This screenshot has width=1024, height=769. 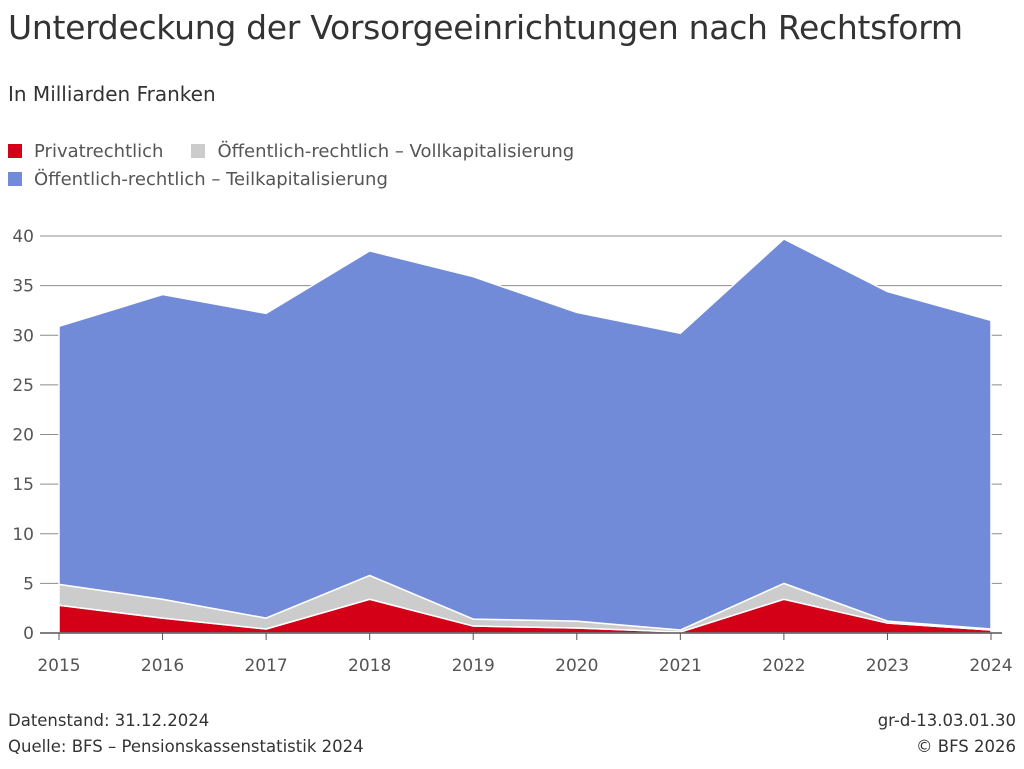 I want to click on x-tick-label: 2020, so click(x=576, y=666).